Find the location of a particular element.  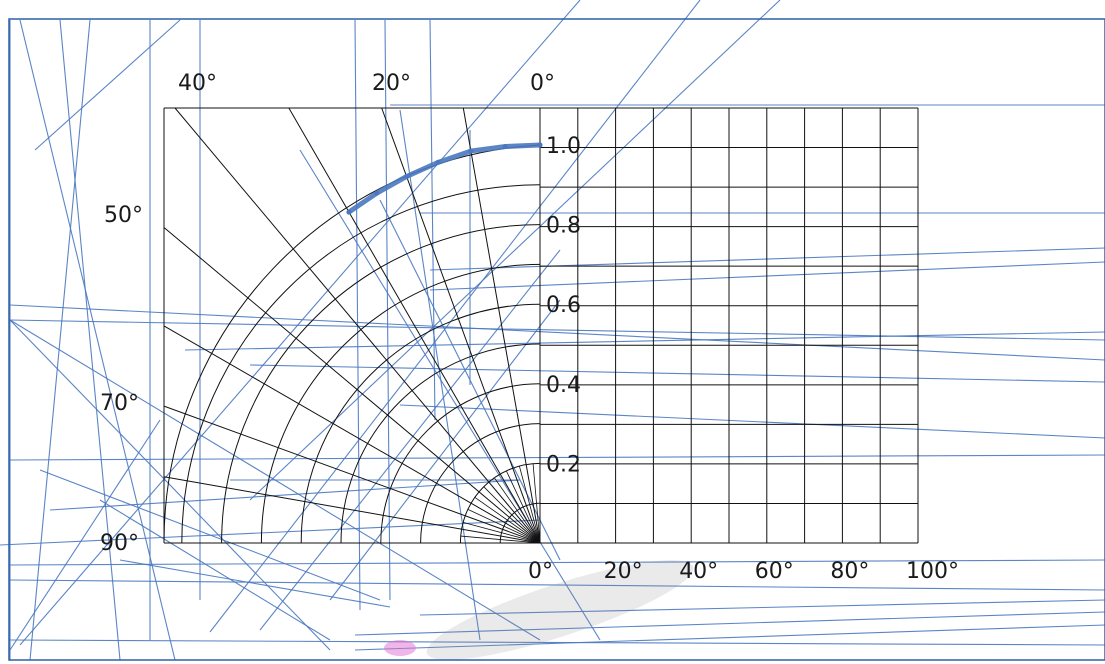

chart-marks is located at coordinates (444, 178).